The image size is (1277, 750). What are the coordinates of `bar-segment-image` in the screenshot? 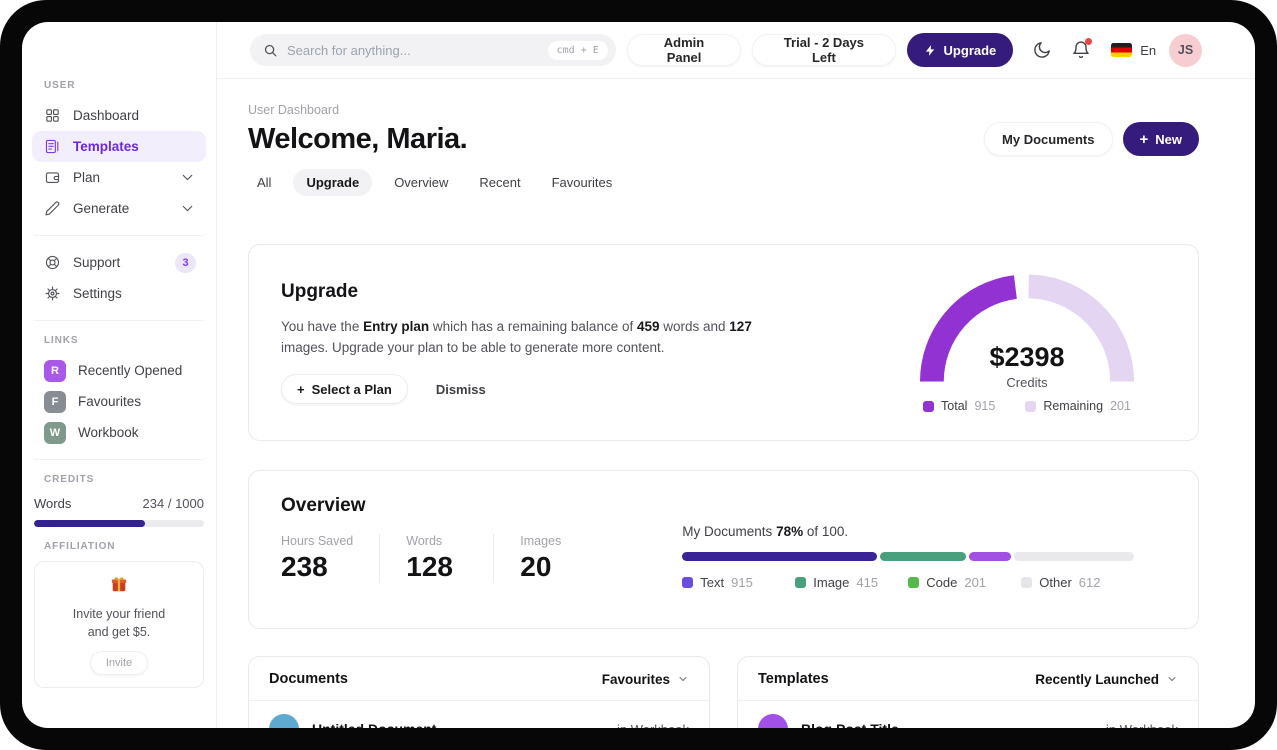 It's located at (922, 556).